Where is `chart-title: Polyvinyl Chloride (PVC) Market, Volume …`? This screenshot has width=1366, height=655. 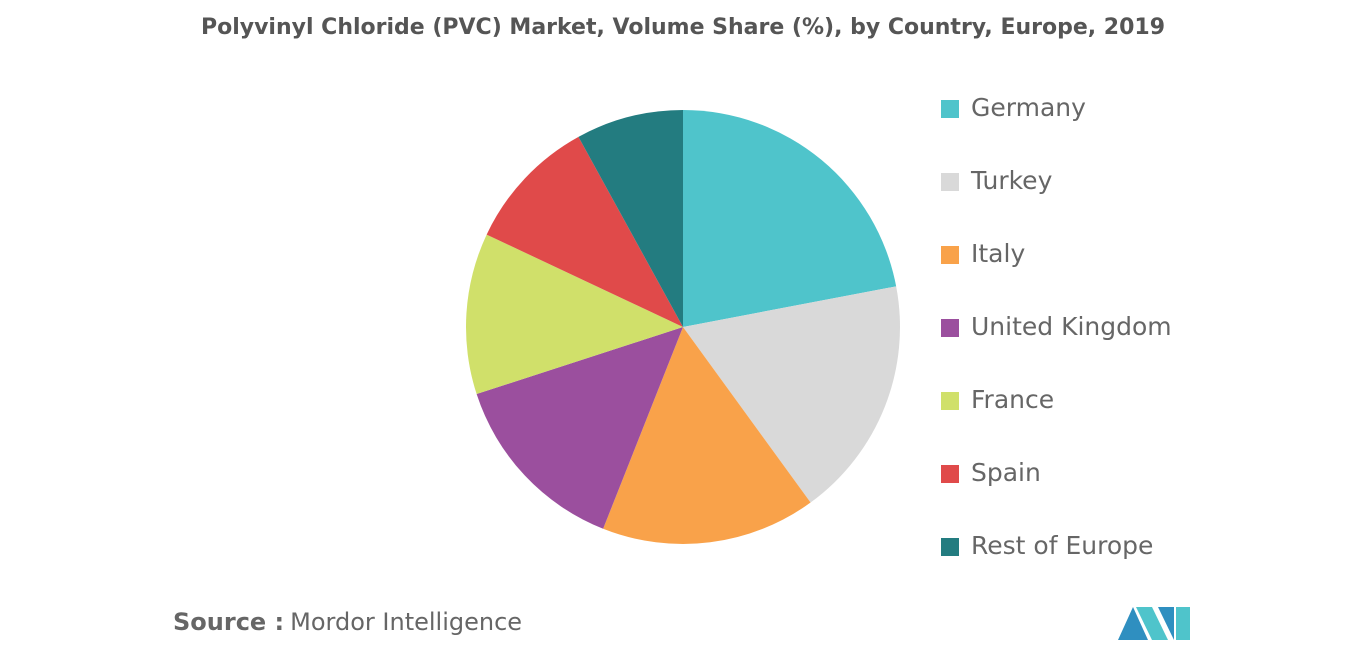
chart-title: Polyvinyl Chloride (PVC) Market, Volume … is located at coordinates (683, 27).